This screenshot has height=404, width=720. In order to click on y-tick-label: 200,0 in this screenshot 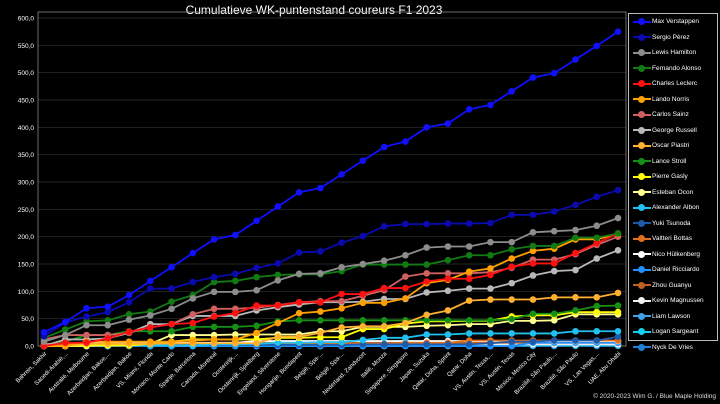, I will do `click(26, 237)`.